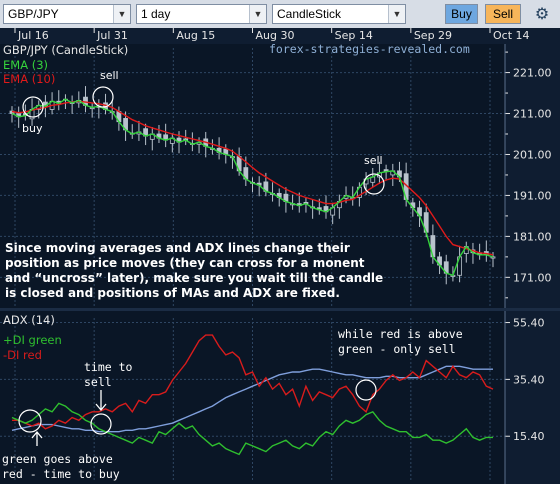  Describe the element at coordinates (366, 390) in the screenshot. I see `red-above-circle` at that location.